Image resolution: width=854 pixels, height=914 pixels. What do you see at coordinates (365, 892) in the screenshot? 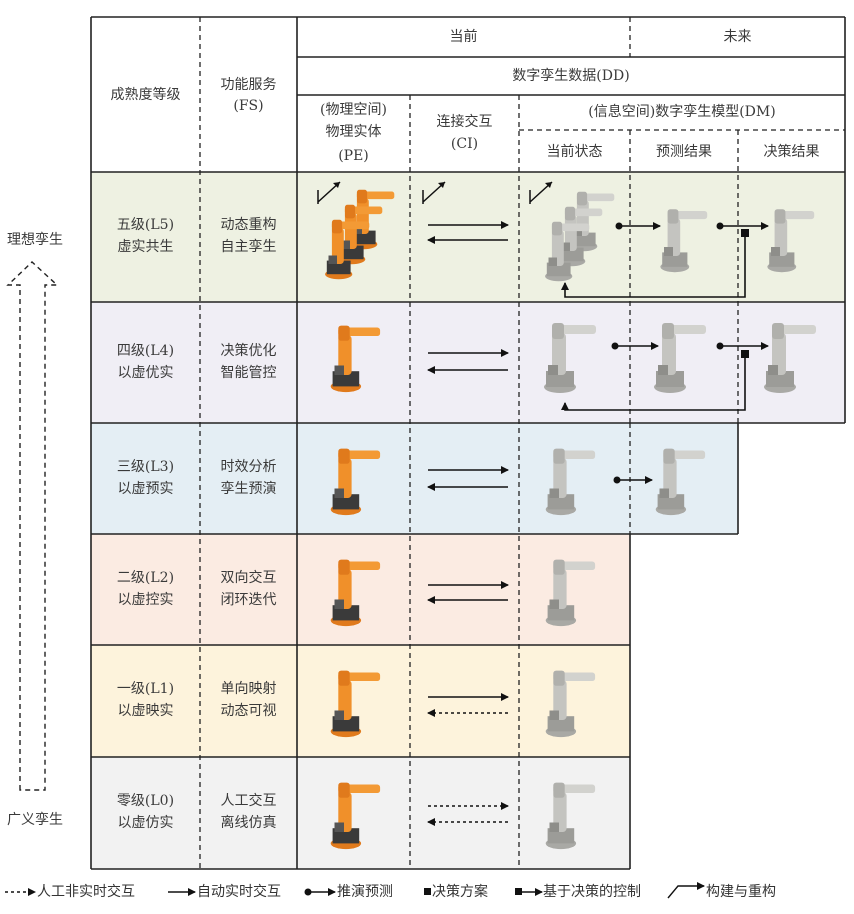
I see `legend-label: 推演预测` at bounding box center [365, 892].